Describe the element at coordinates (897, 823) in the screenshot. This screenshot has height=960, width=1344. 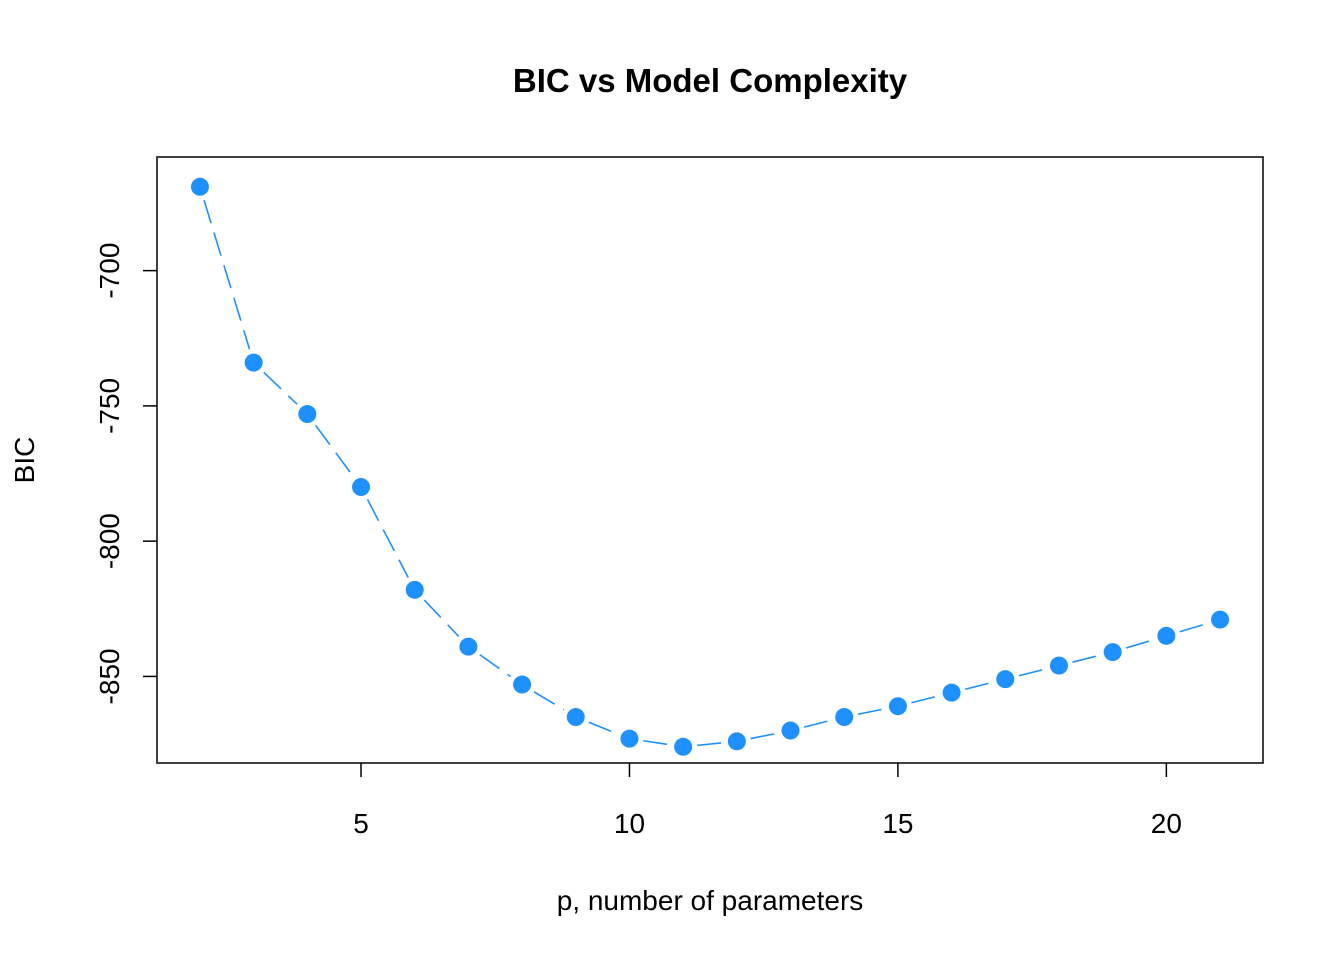
I see `x-tick-label: 15` at that location.